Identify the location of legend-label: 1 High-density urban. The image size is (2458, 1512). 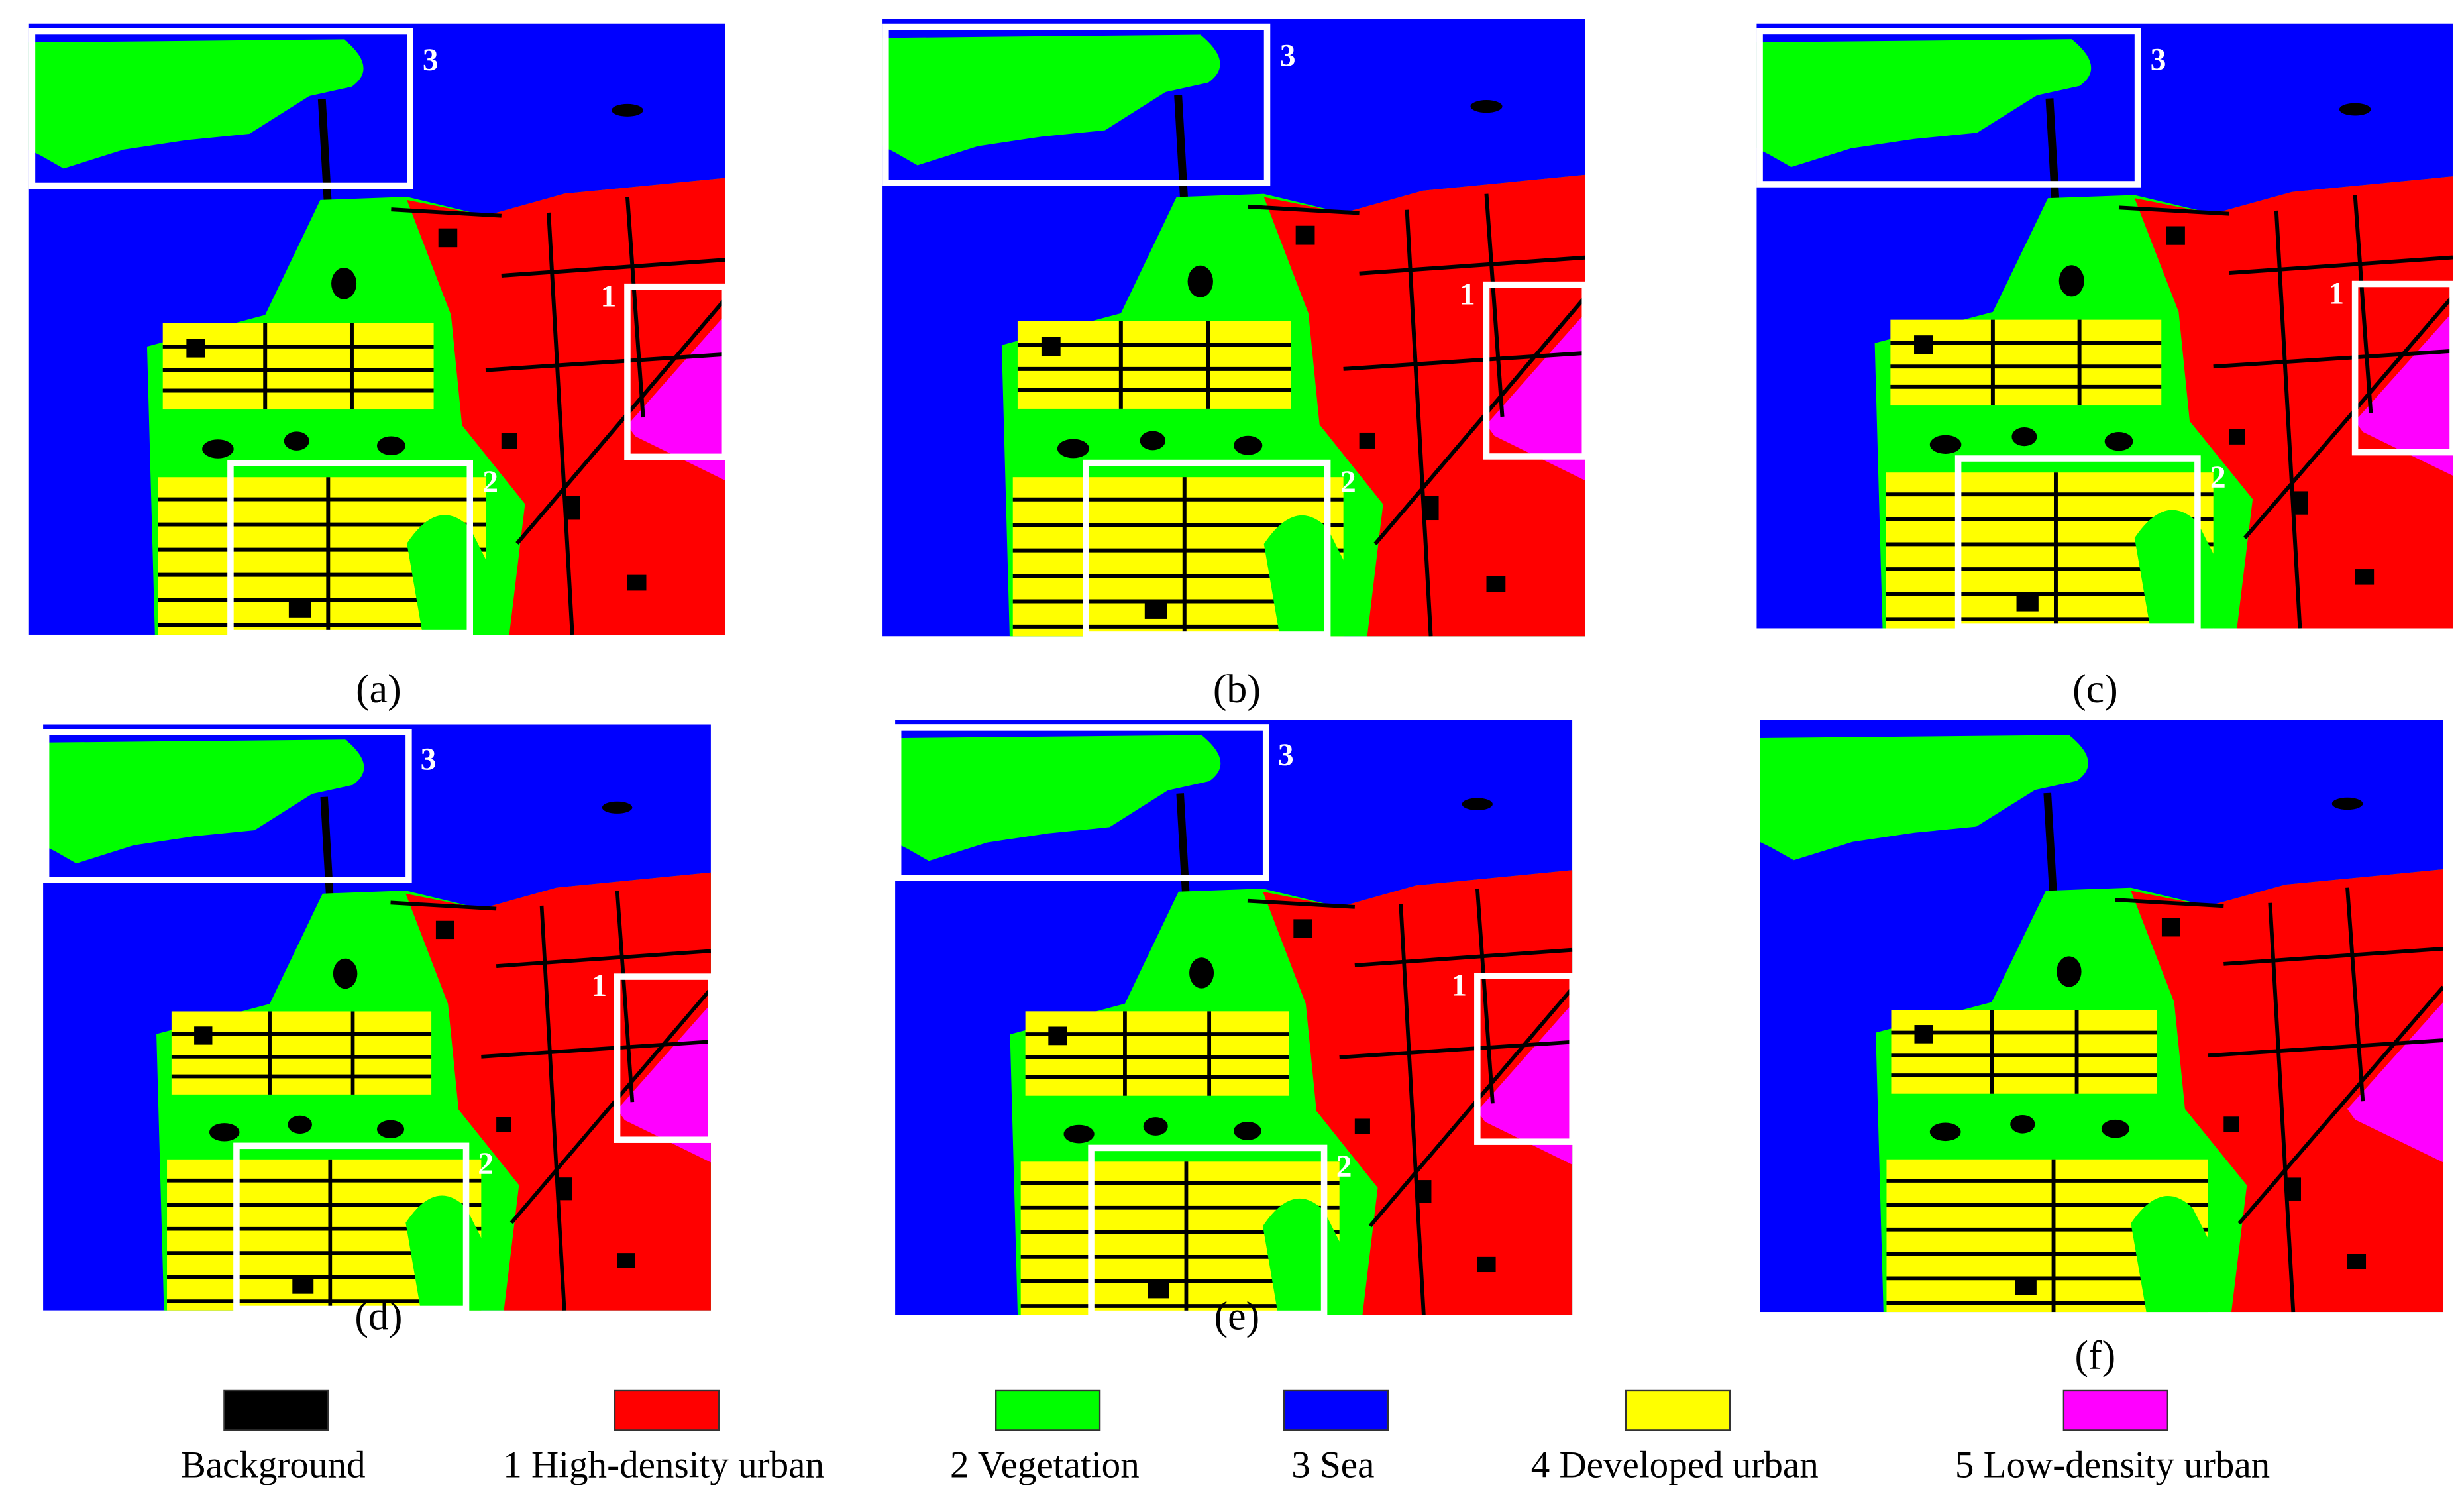
(663, 1465).